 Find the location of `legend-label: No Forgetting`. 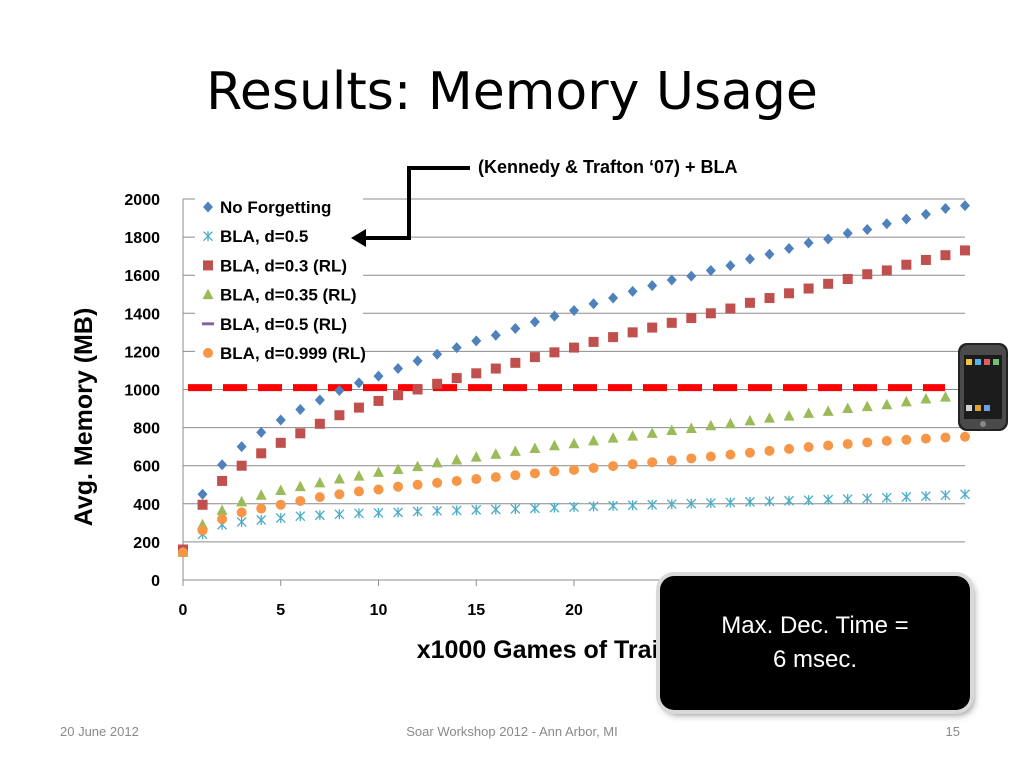

legend-label: No Forgetting is located at coordinates (275, 207).